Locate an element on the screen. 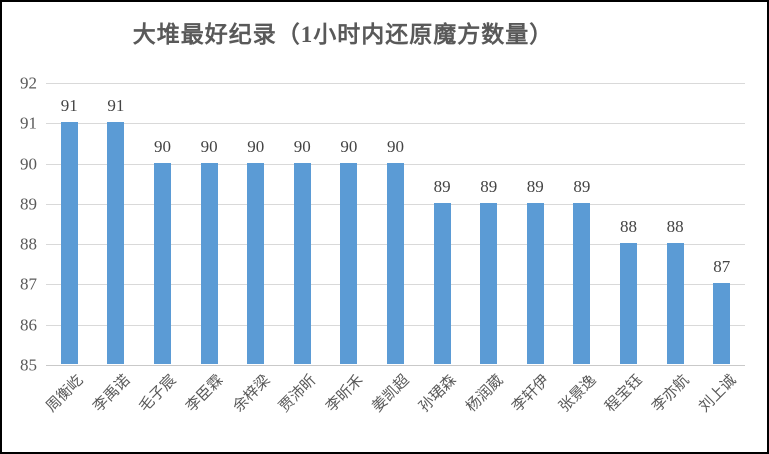 The image size is (769, 454). x-axis-label: 李昕禾 is located at coordinates (345, 394).